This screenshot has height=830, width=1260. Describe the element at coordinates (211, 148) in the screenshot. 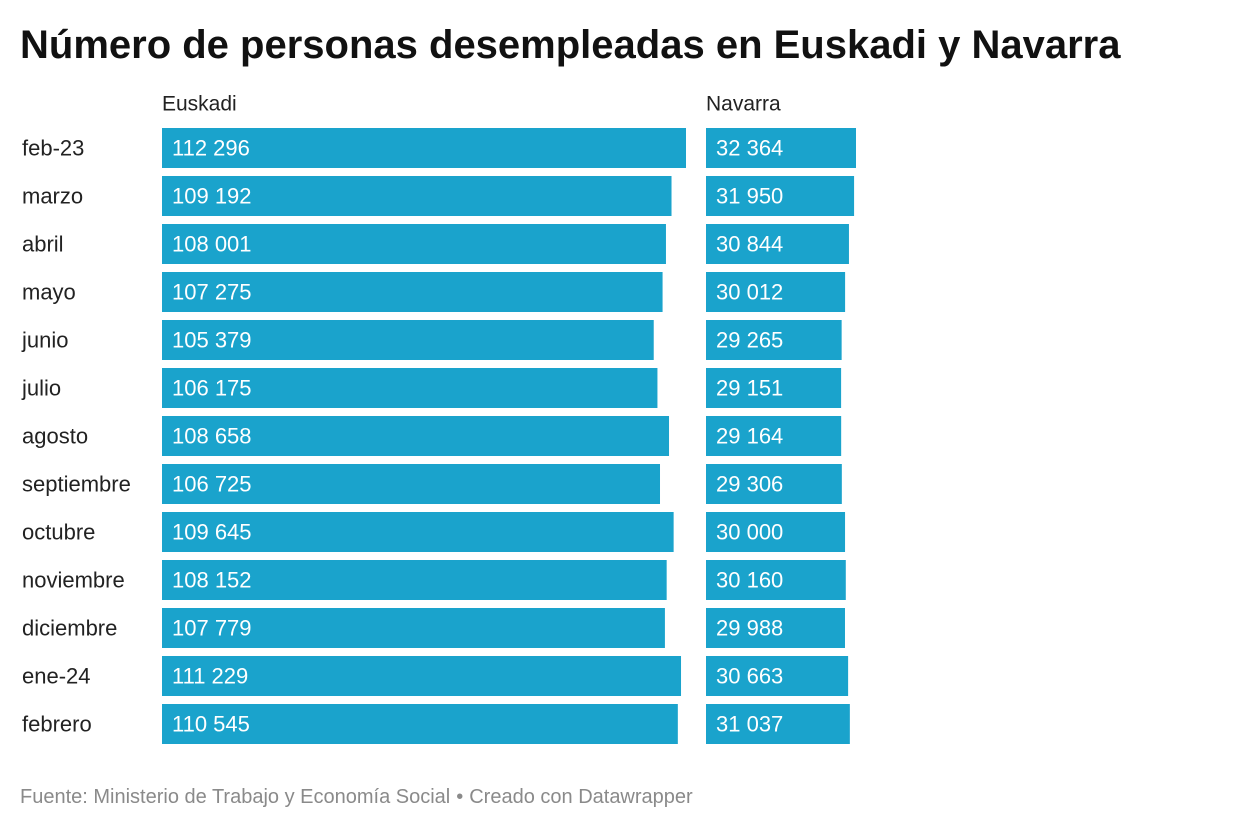

I see `data-label: 112 296` at that location.